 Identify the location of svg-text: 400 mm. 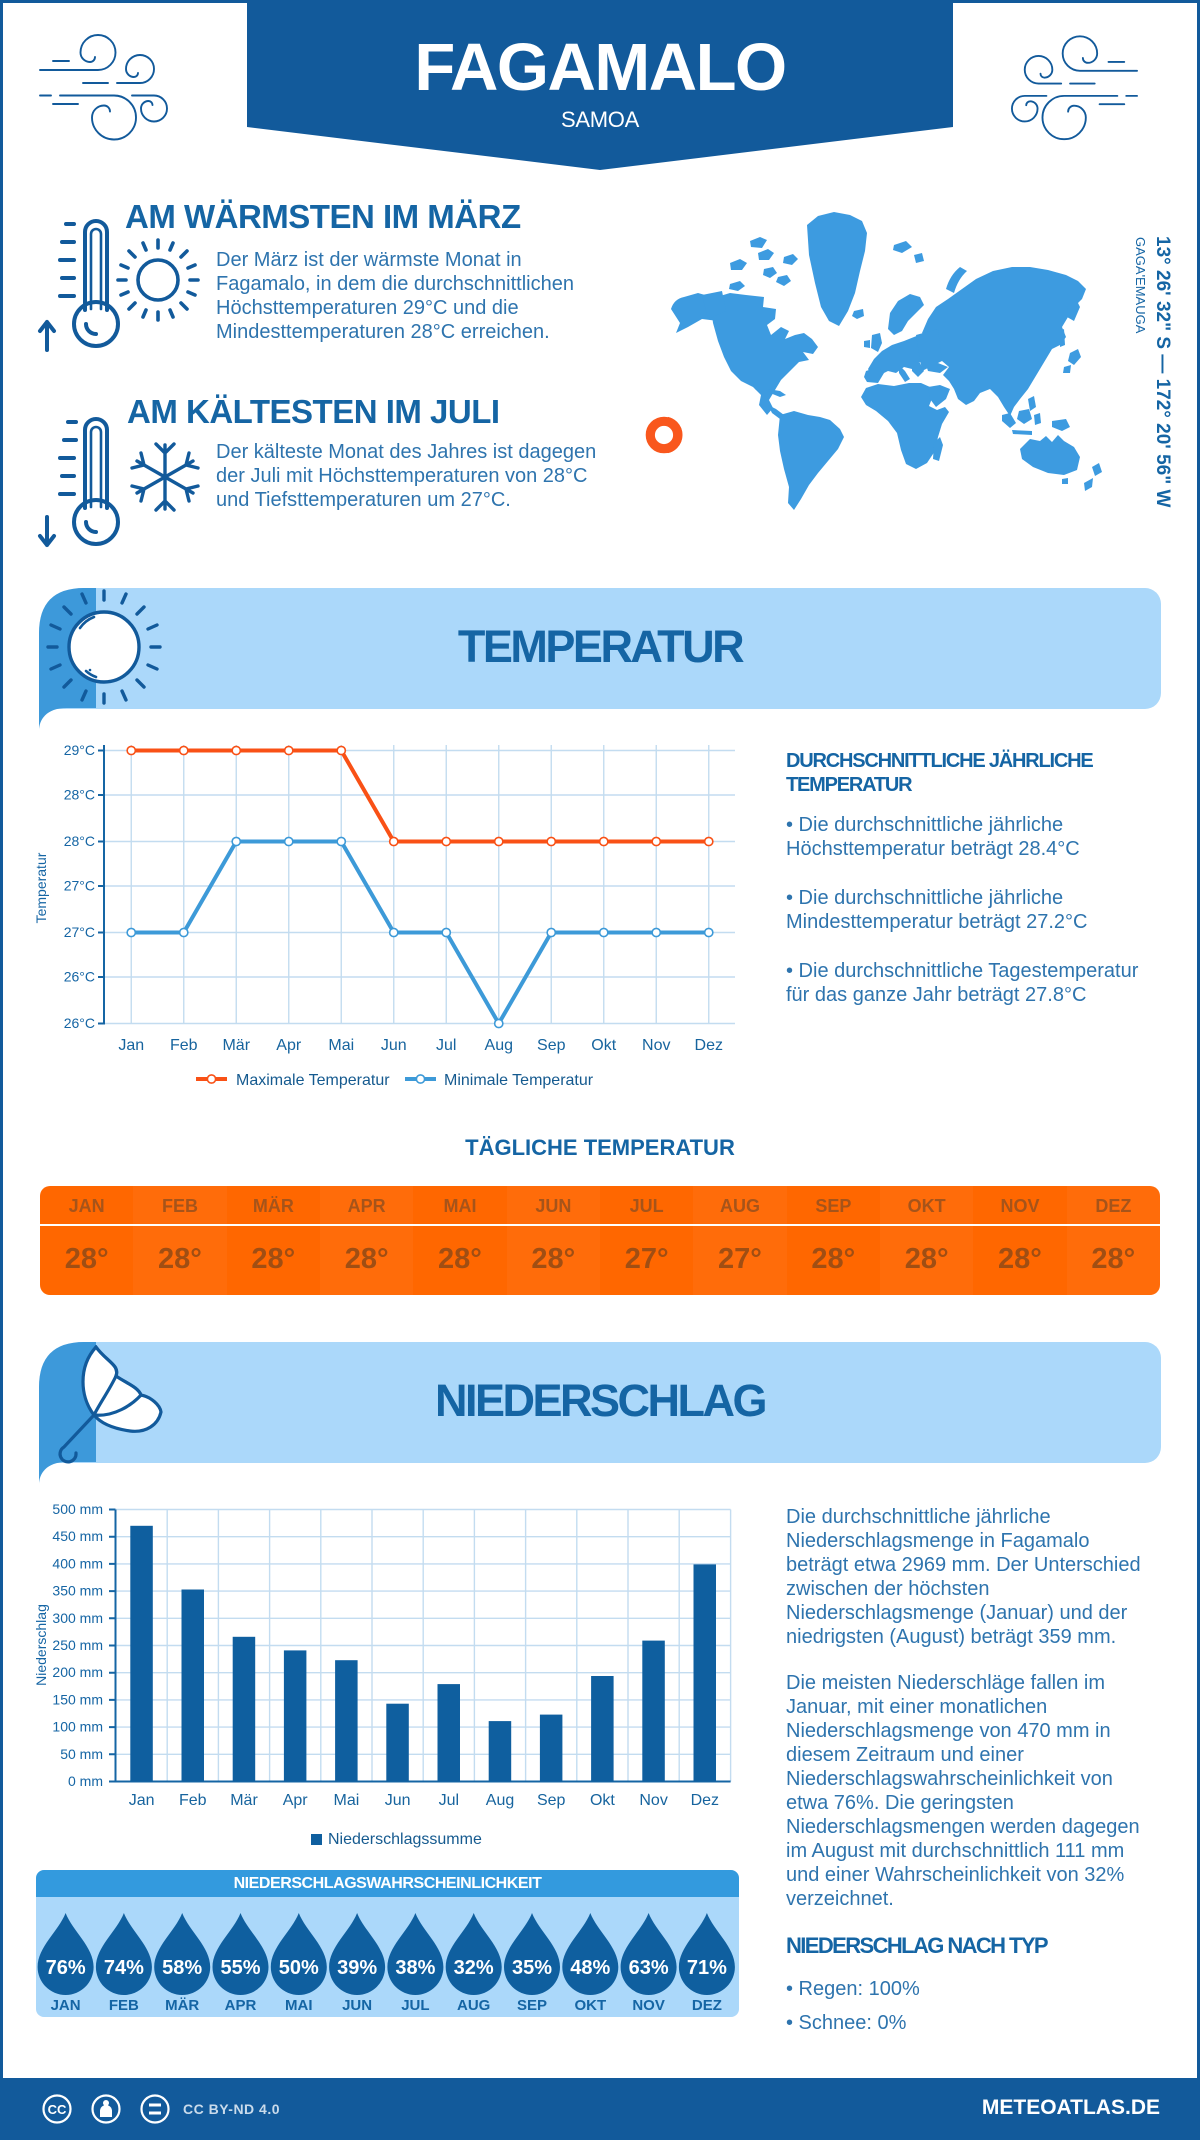
(77, 1563).